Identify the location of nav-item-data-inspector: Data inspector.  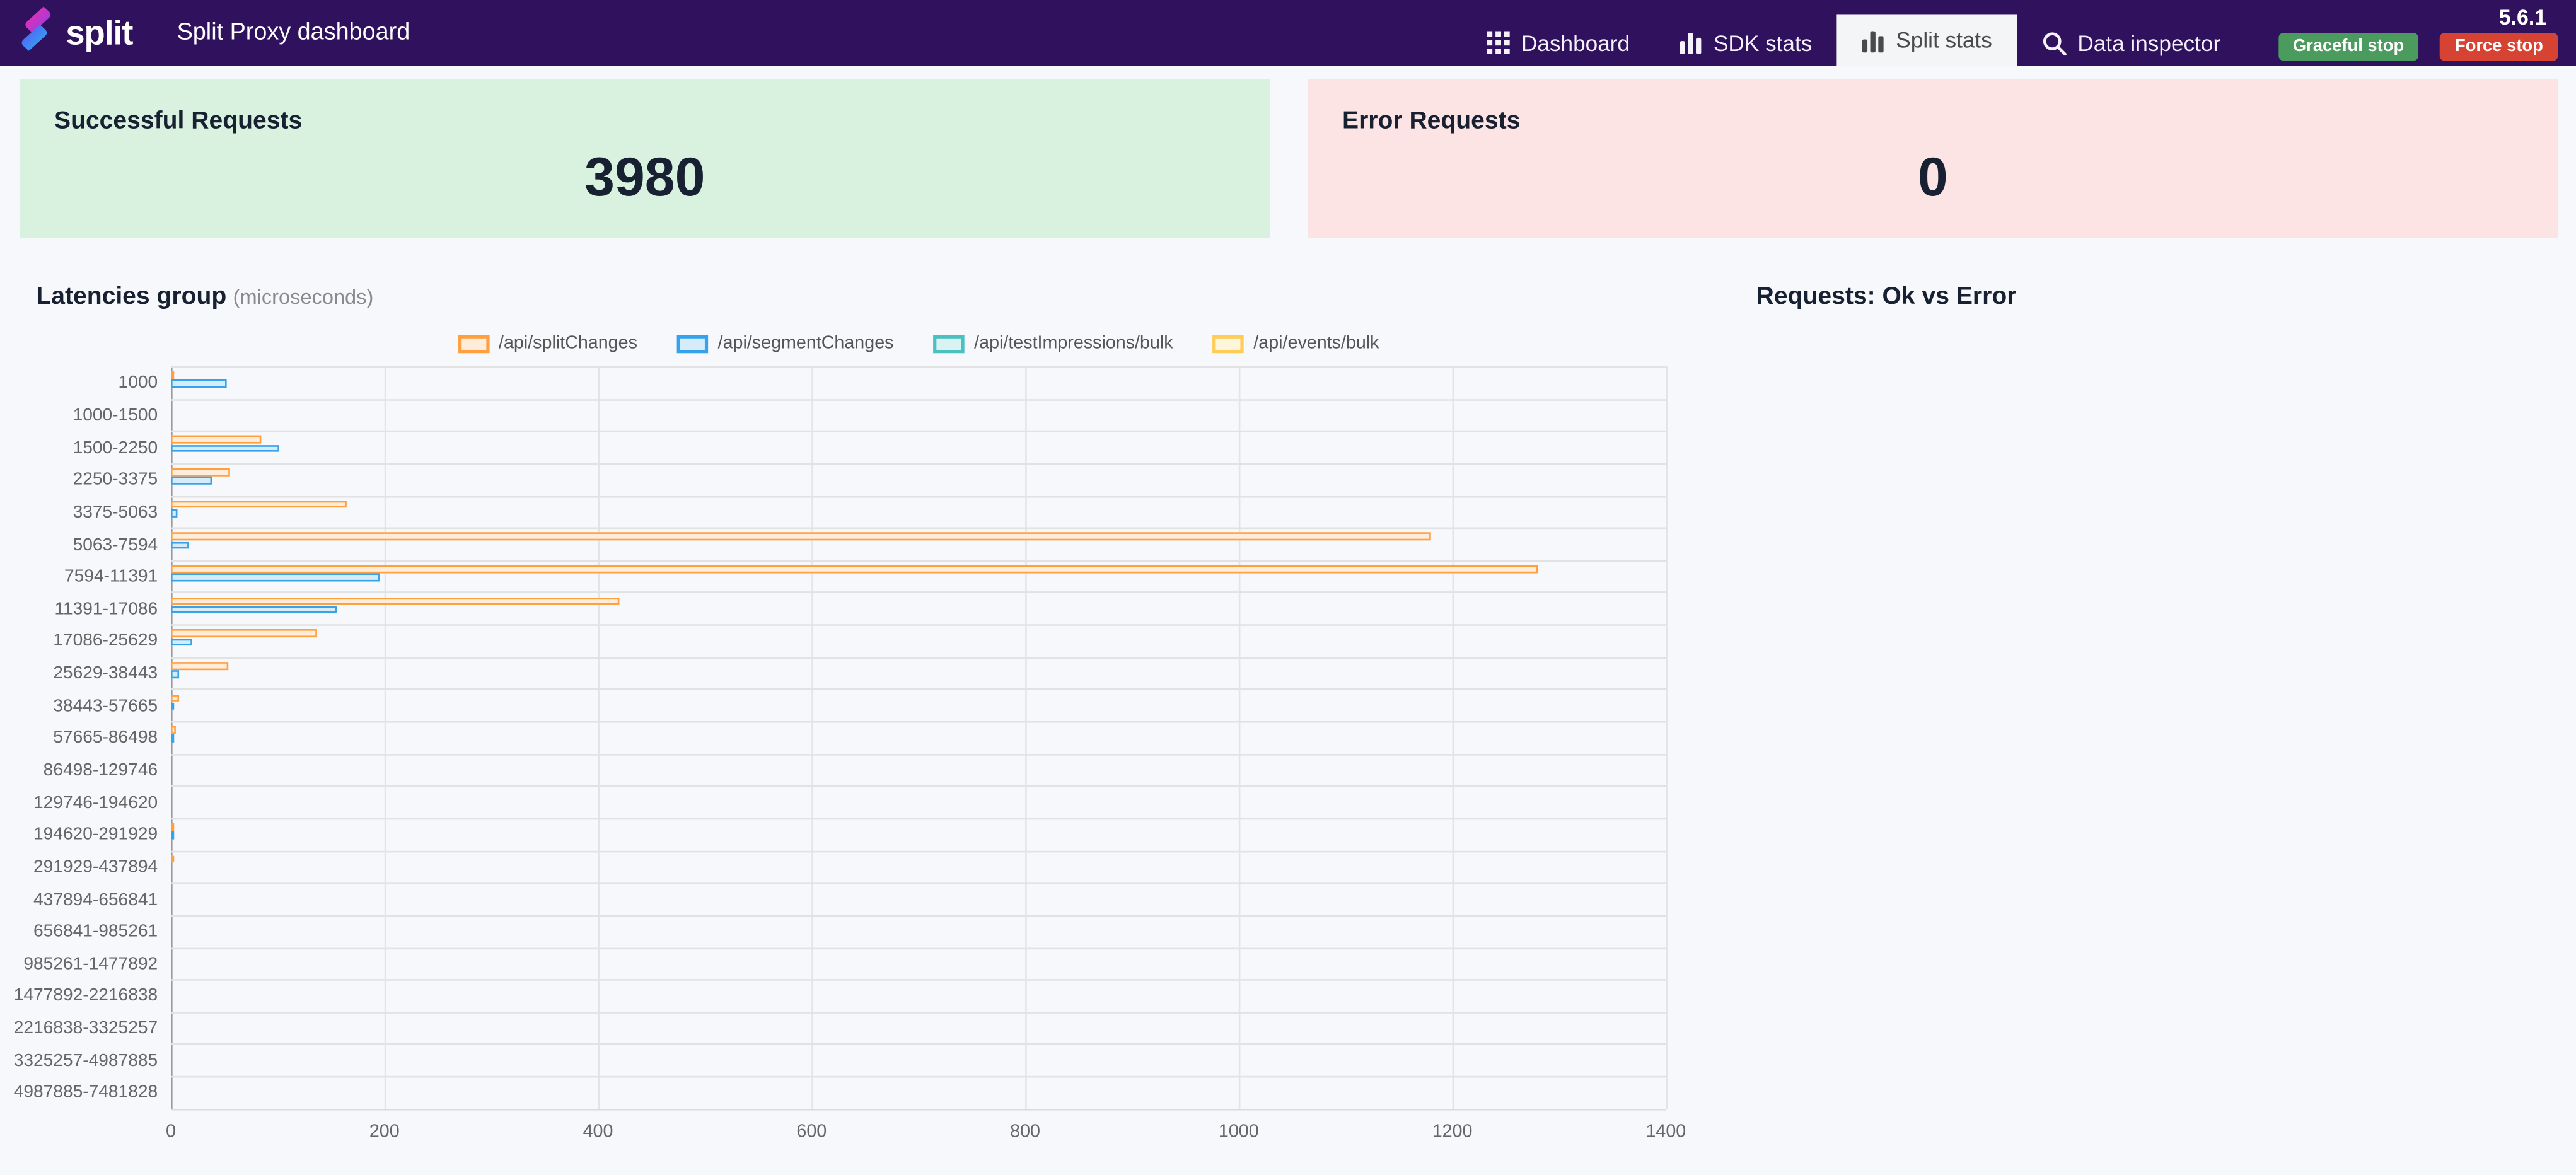
(2131, 33).